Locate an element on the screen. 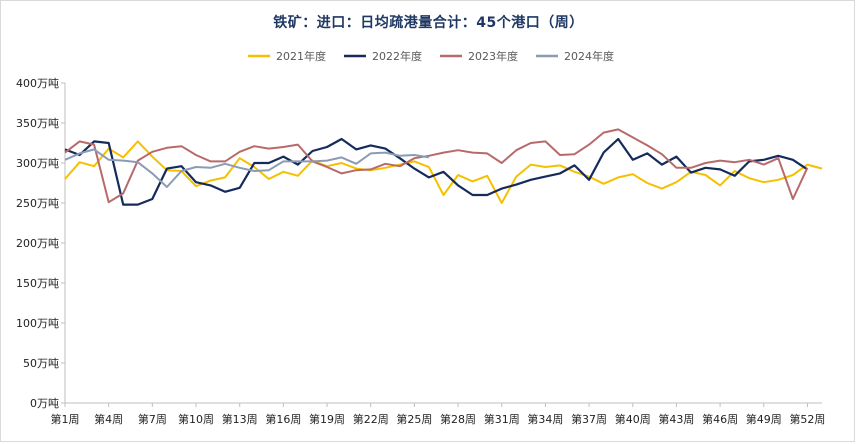 Image resolution: width=857 pixels, height=444 pixels. x-tick-label: 第16周 is located at coordinates (283, 419).